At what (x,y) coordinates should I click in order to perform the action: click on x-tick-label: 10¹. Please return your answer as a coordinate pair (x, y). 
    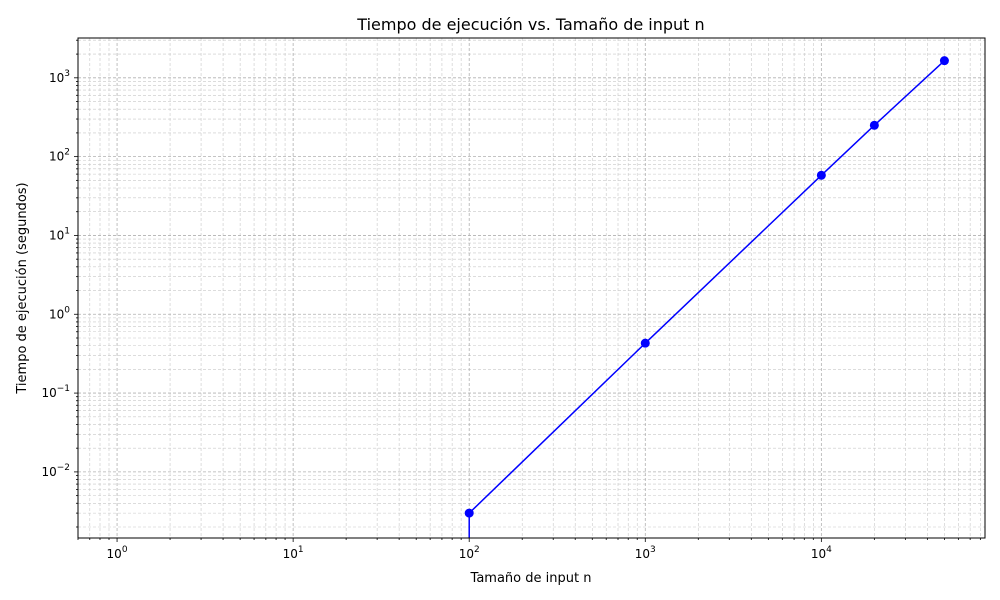
    Looking at the image, I should click on (293, 553).